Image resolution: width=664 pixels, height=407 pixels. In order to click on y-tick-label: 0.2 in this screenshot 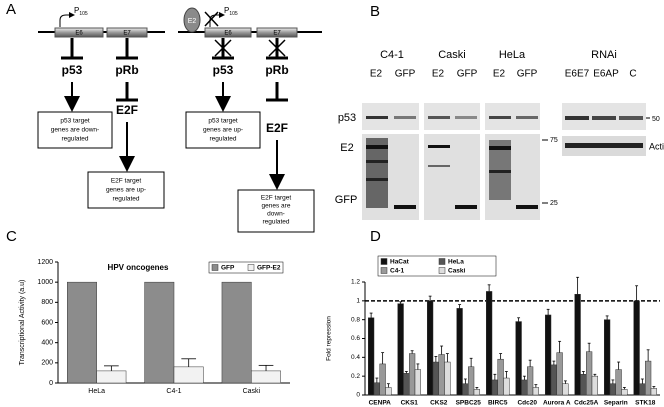, I will do `click(355, 376)`.